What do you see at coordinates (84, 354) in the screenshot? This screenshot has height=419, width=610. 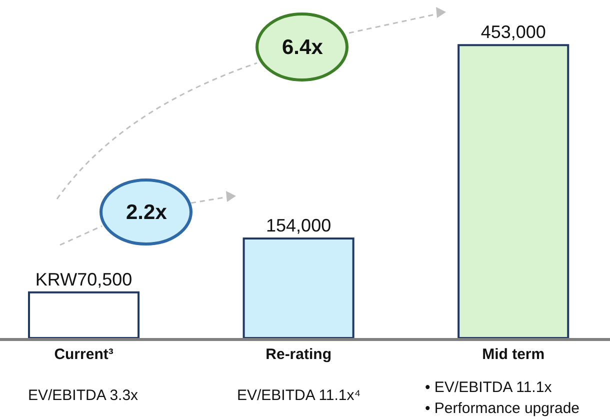 I see `x-tick-label: Current³` at bounding box center [84, 354].